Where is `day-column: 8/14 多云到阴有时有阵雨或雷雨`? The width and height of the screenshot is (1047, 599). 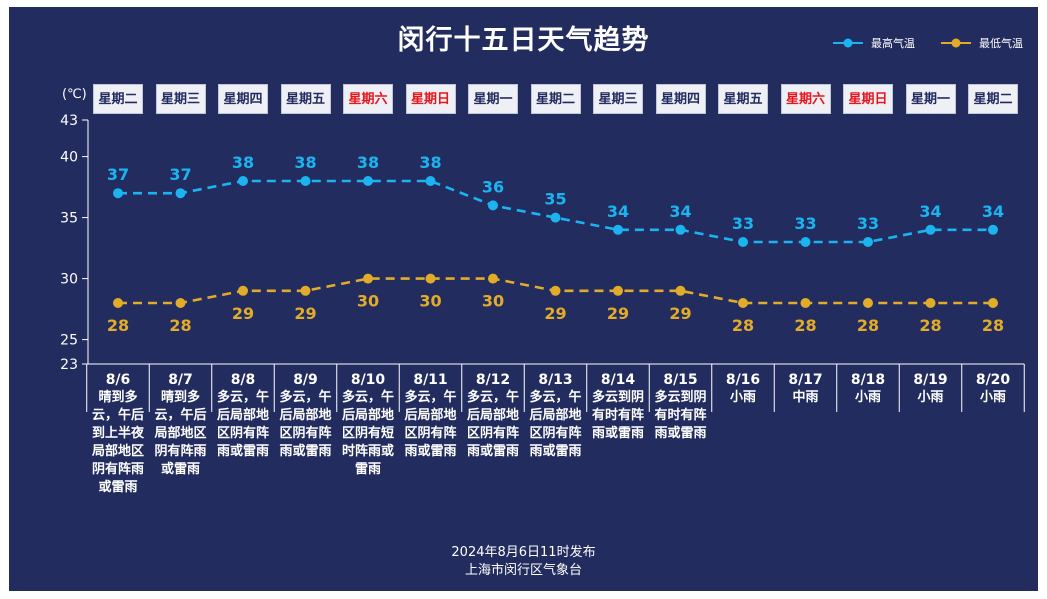
day-column: 8/14 多云到阴有时有阵雨或雷雨 is located at coordinates (618, 407).